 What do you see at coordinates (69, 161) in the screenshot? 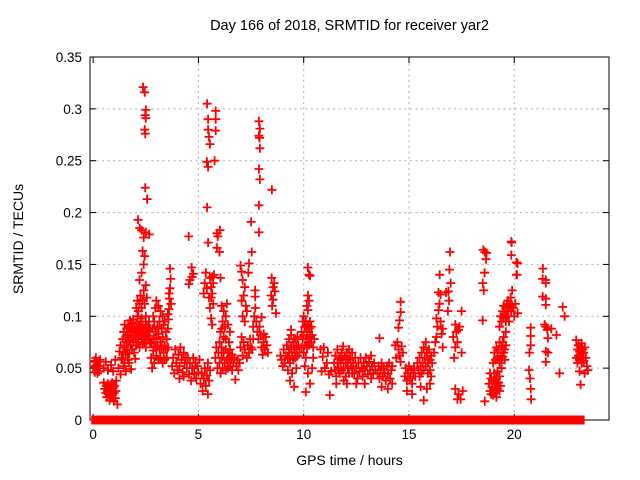
I see `svg-text: 0.25` at bounding box center [69, 161].